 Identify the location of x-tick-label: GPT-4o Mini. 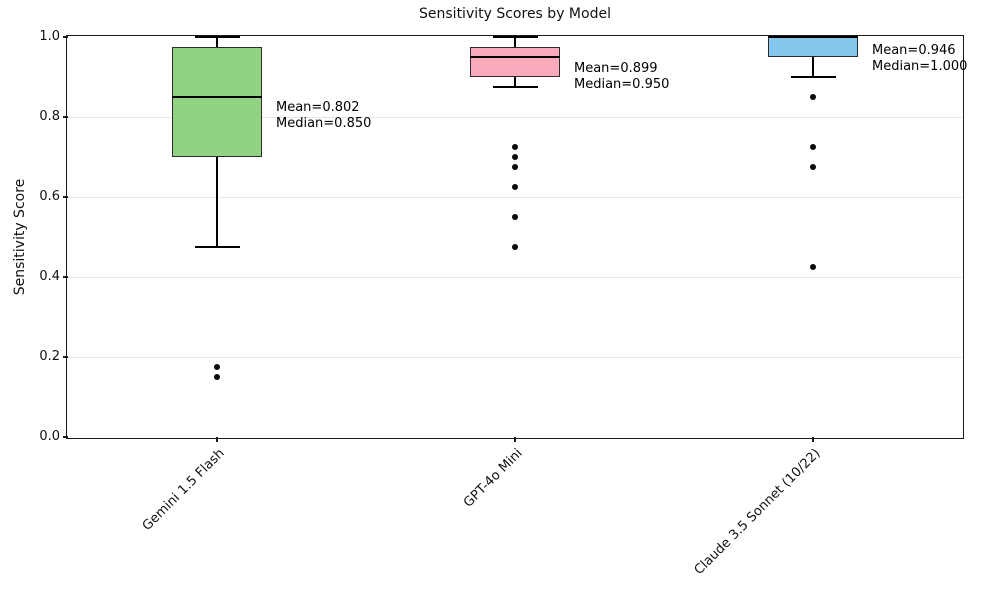
(493, 478).